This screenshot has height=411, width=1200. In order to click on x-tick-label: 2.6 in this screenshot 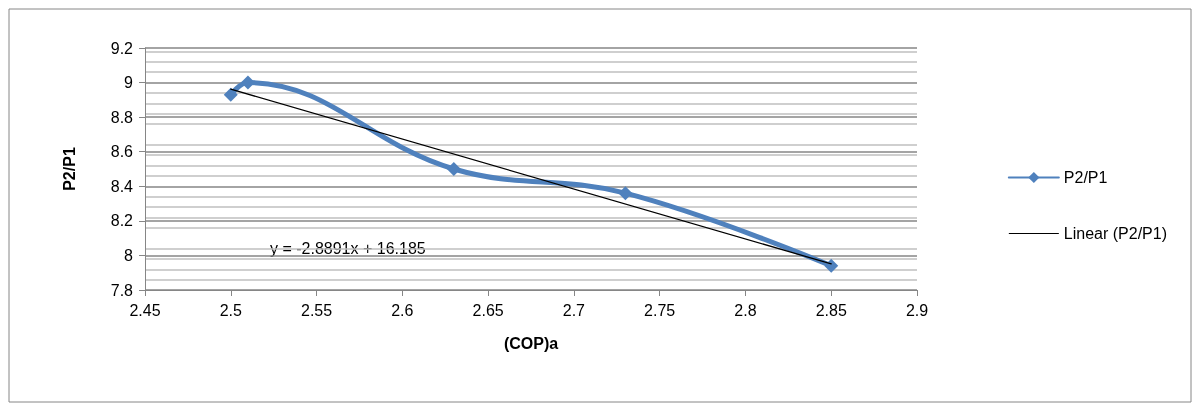, I will do `click(402, 310)`.